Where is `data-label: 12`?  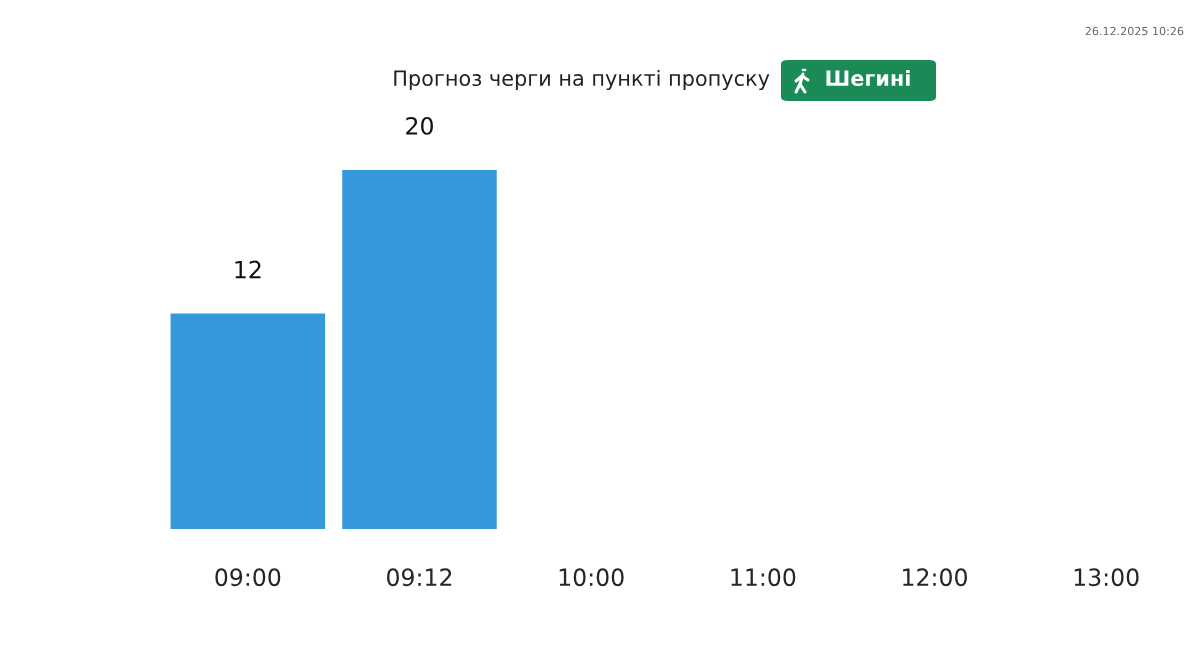
data-label: 12 is located at coordinates (248, 269).